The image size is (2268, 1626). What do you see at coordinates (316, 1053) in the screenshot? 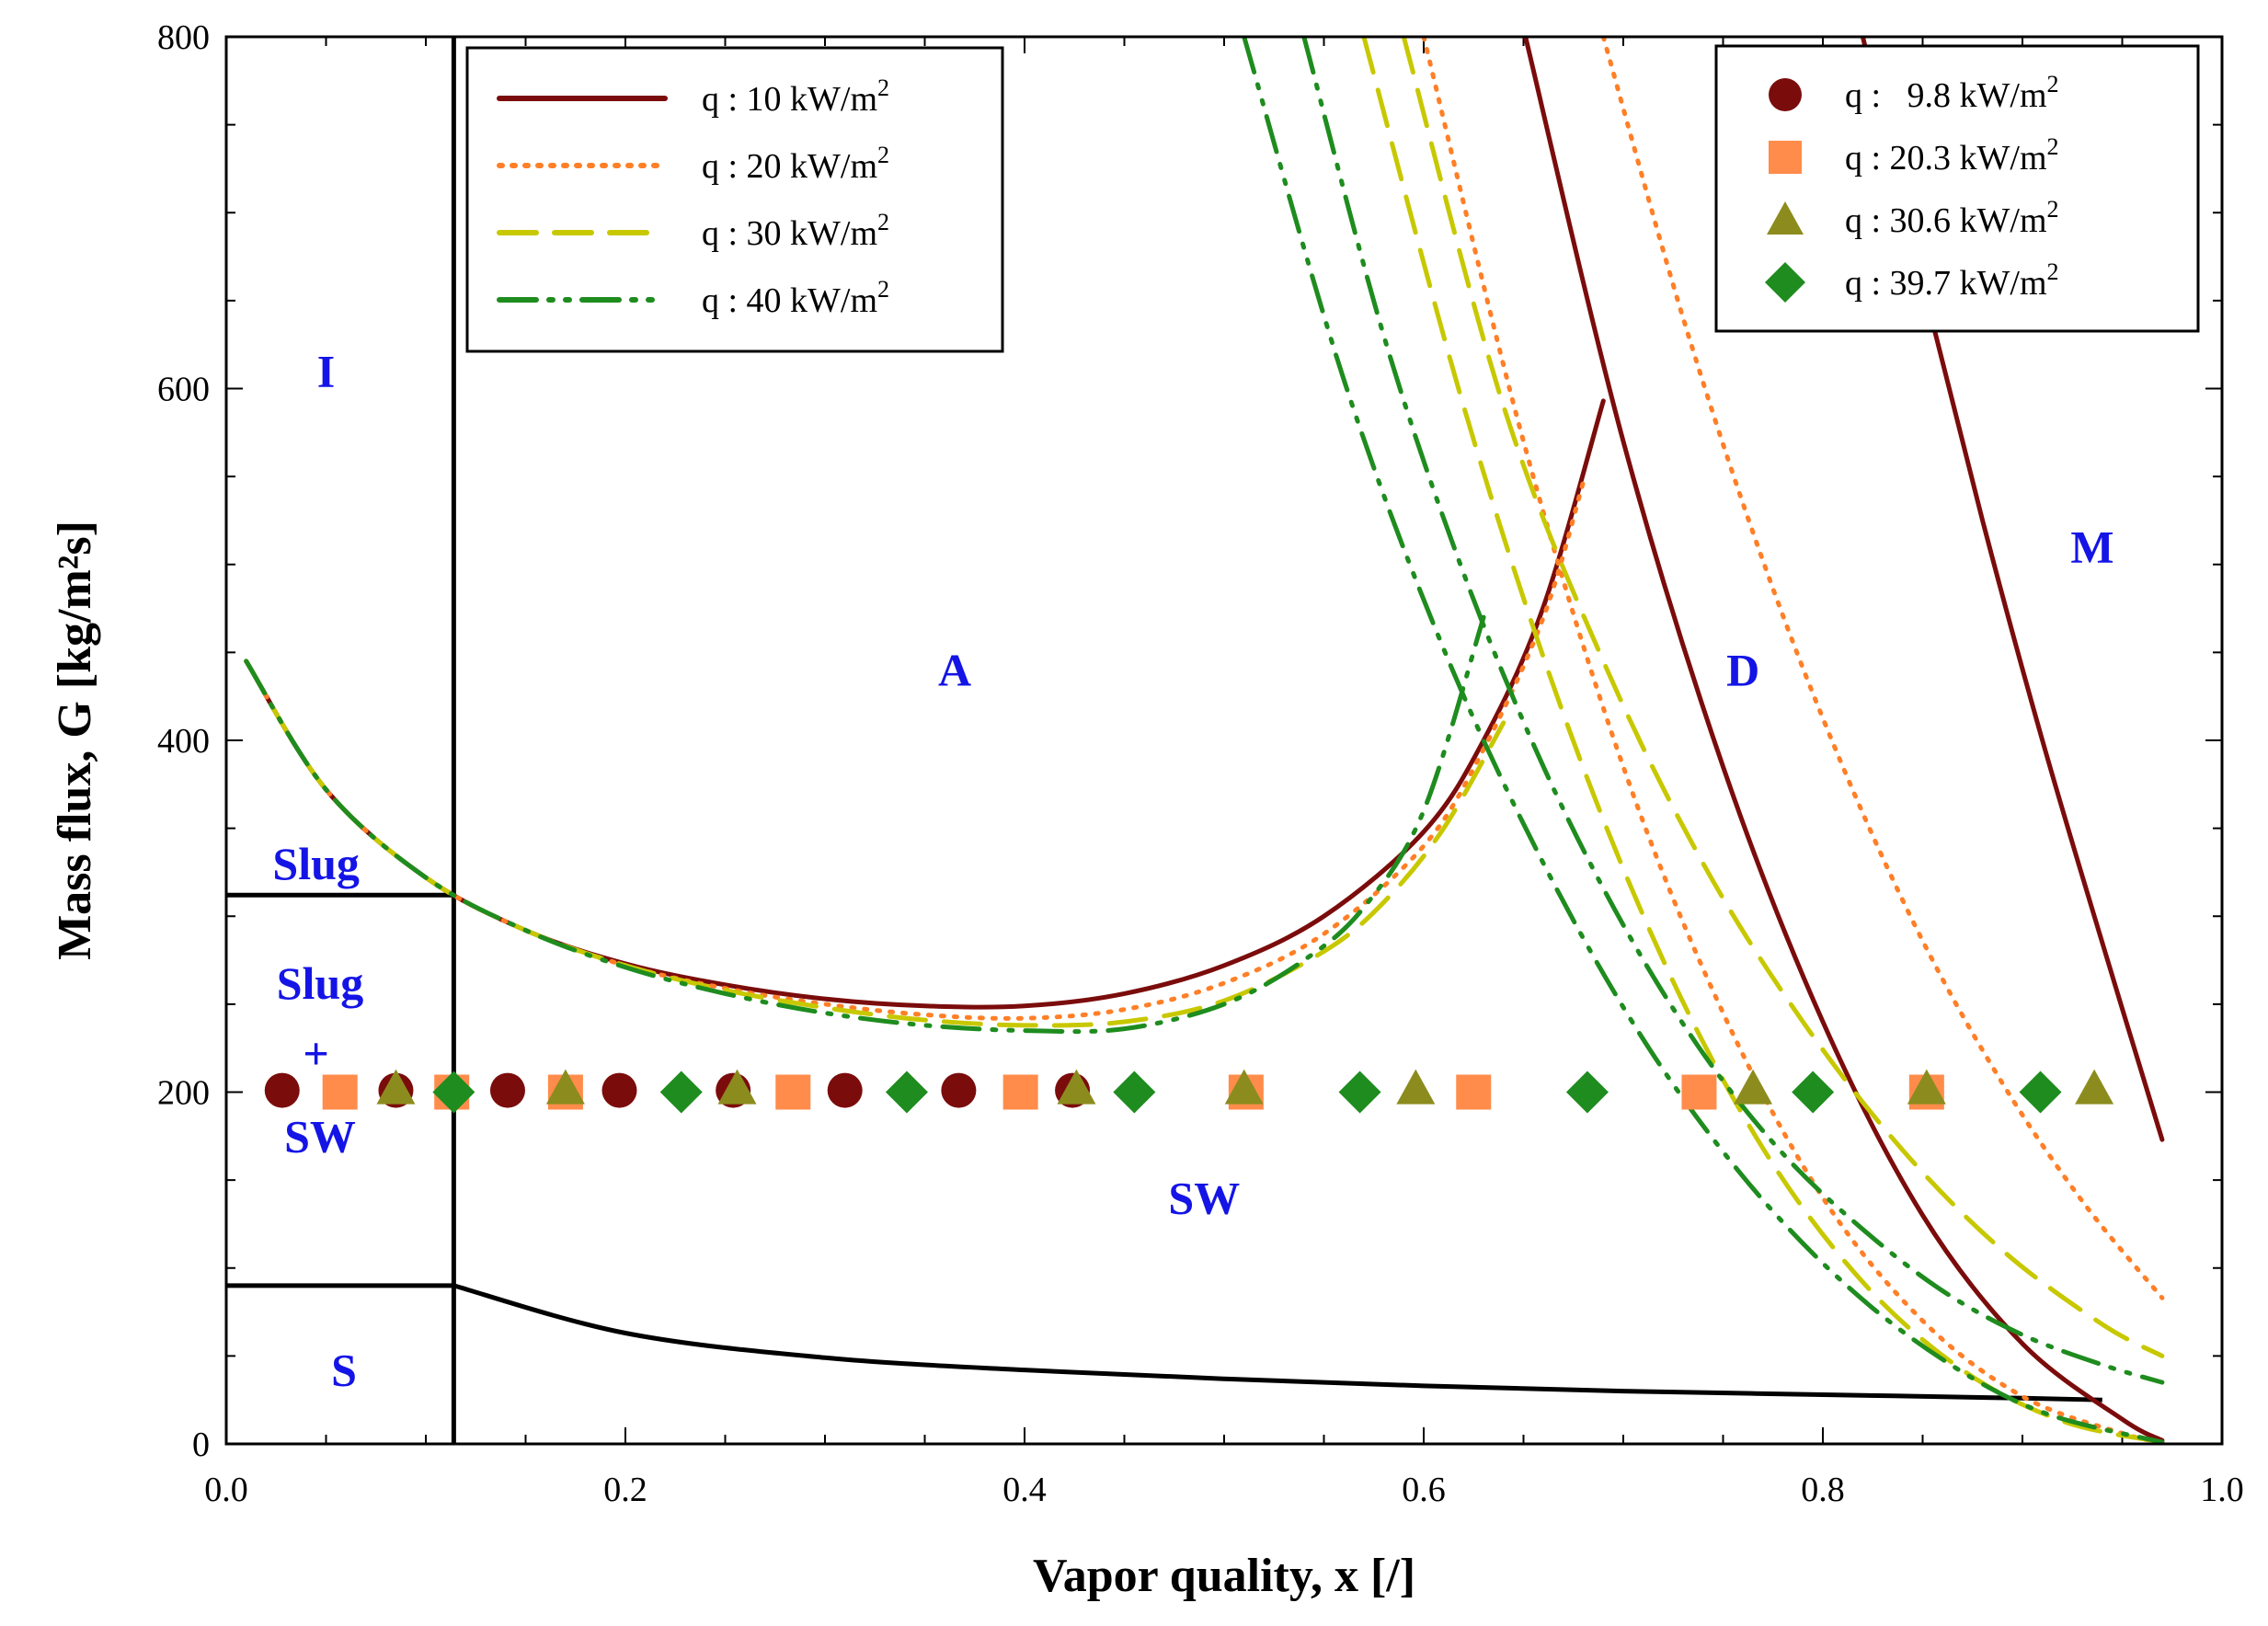
I see `region-label: +` at bounding box center [316, 1053].